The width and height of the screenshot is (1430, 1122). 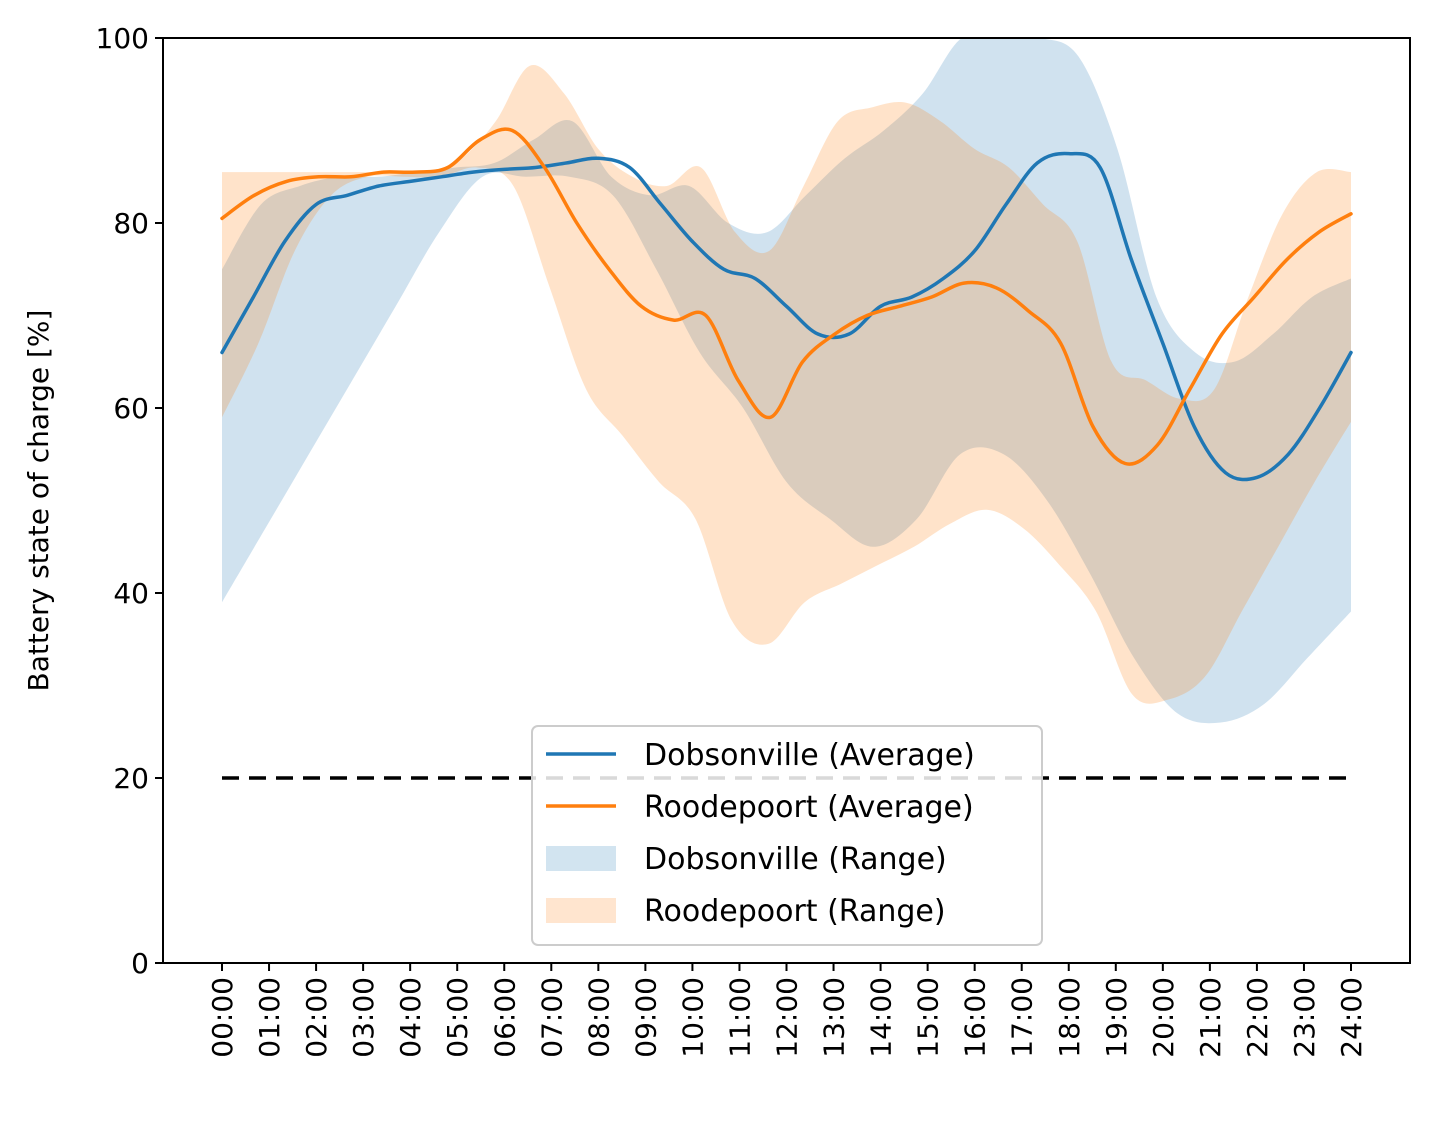 What do you see at coordinates (316, 1017) in the screenshot?
I see `x-tick-label: 02:00` at bounding box center [316, 1017].